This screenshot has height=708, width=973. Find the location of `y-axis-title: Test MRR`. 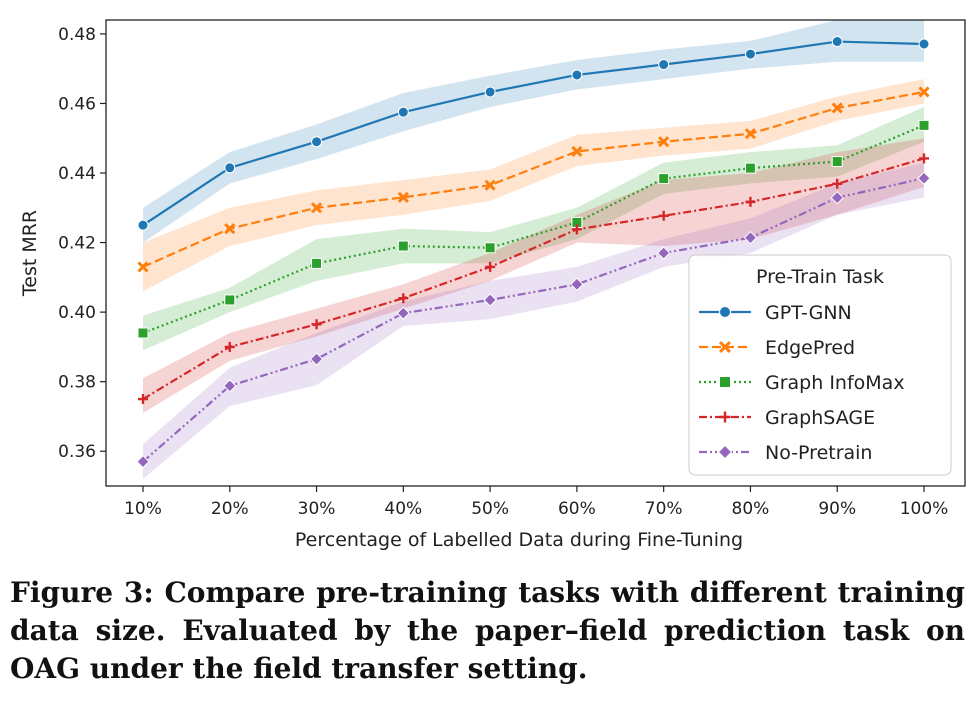

y-axis-title: Test MRR is located at coordinates (30, 253).